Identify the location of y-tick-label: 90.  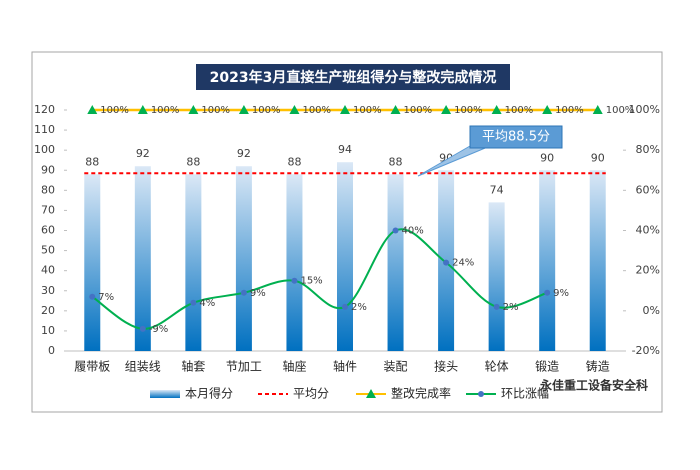
(48, 169).